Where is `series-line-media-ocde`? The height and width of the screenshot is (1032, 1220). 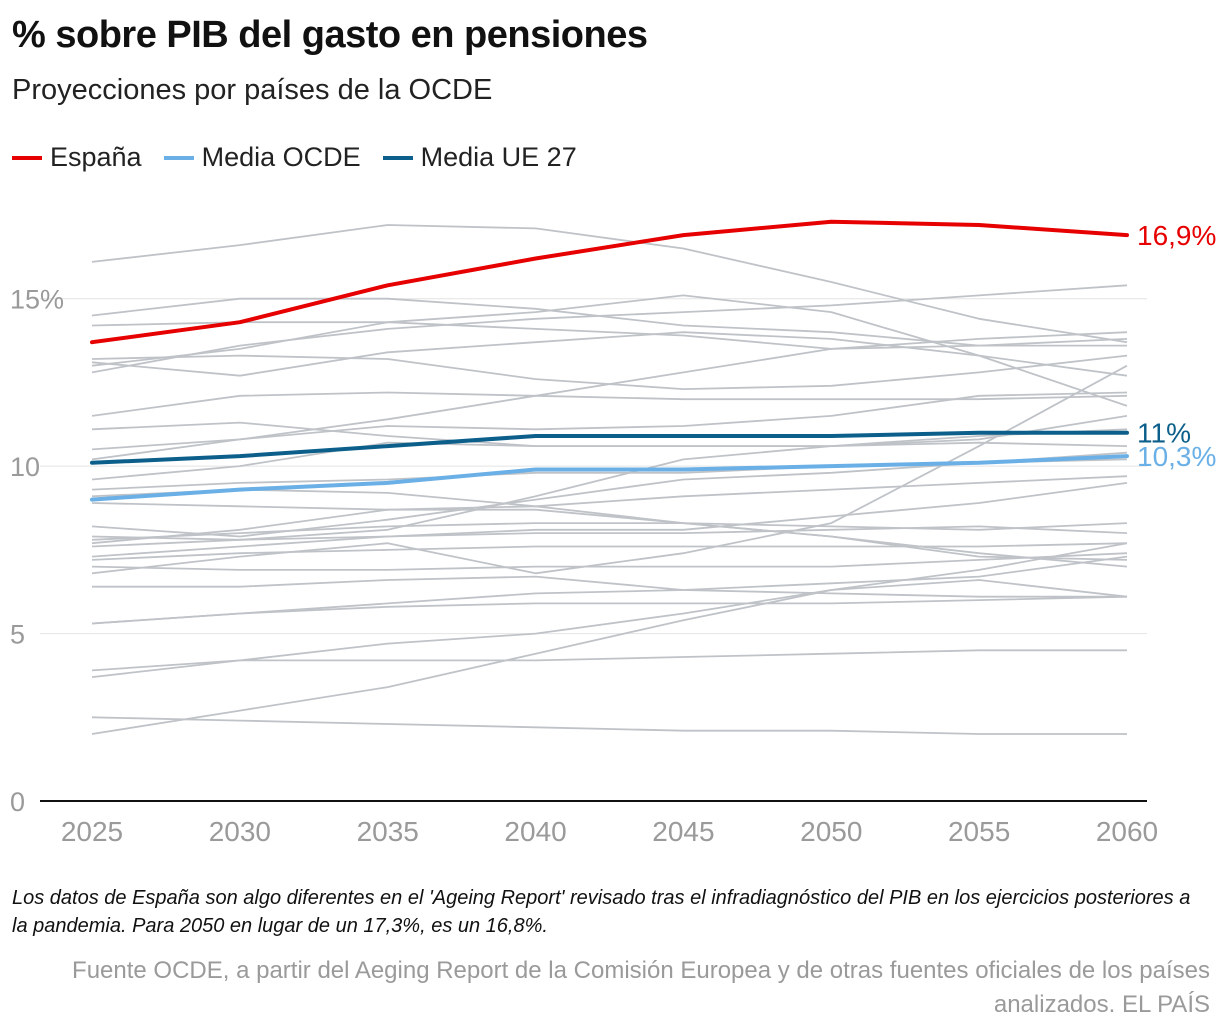 series-line-media-ocde is located at coordinates (609, 478).